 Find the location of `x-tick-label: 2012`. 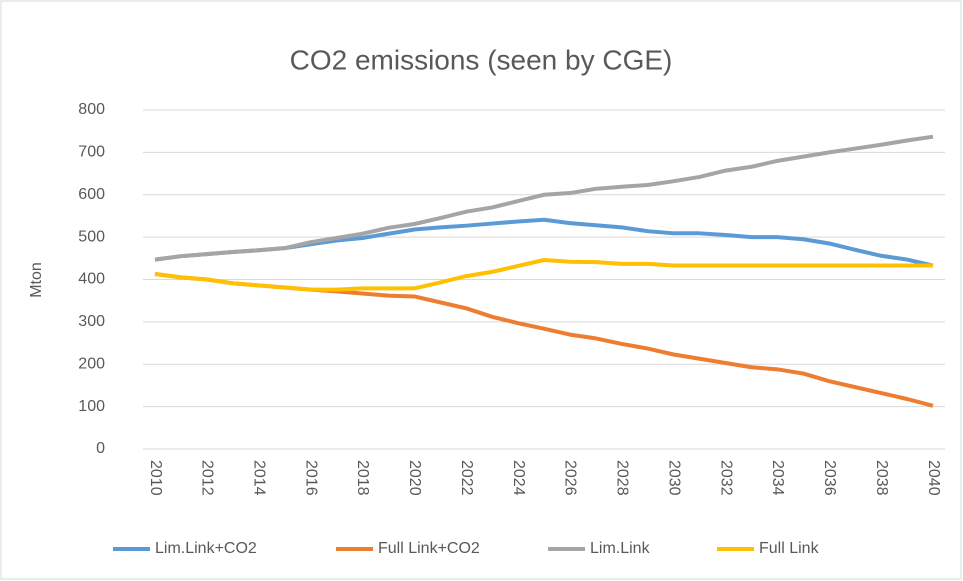

x-tick-label: 2012 is located at coordinates (207, 478).